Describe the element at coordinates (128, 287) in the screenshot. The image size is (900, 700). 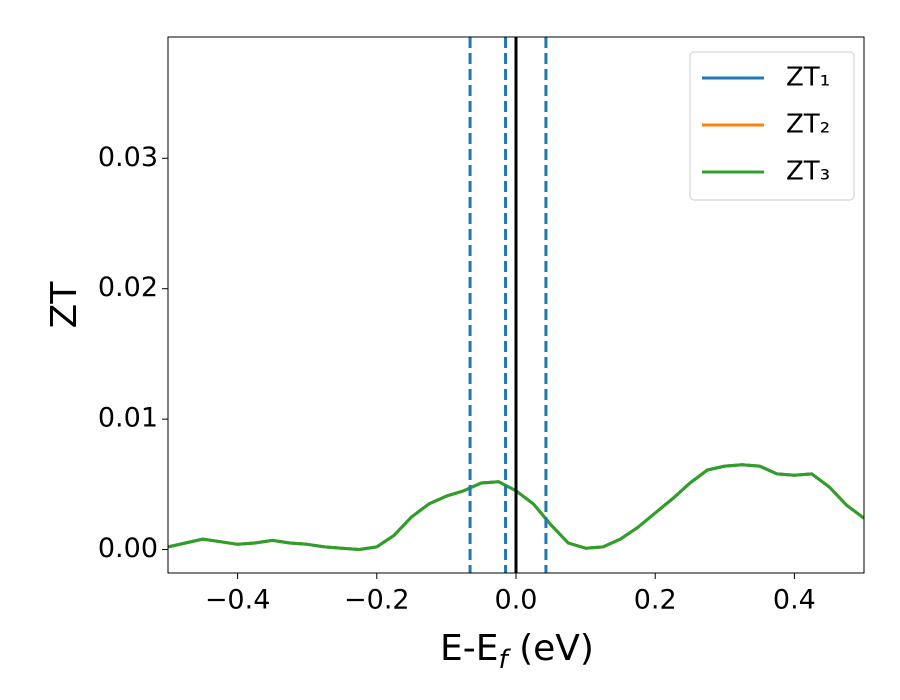
I see `y-tick-label: 0.02` at that location.